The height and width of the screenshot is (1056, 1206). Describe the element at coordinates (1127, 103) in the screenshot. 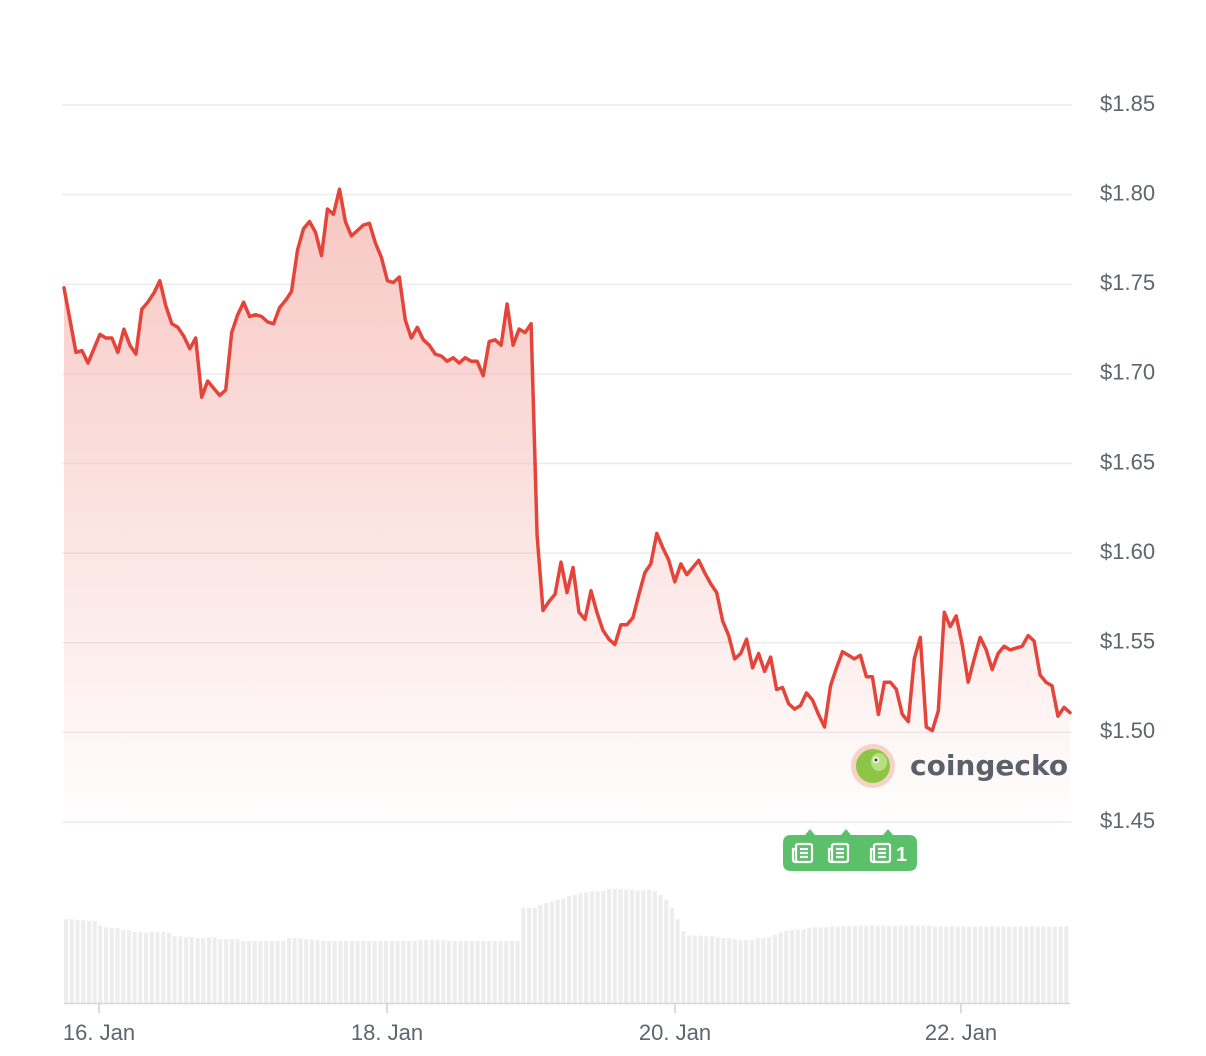

I see `y-tick-label: $1.85` at that location.